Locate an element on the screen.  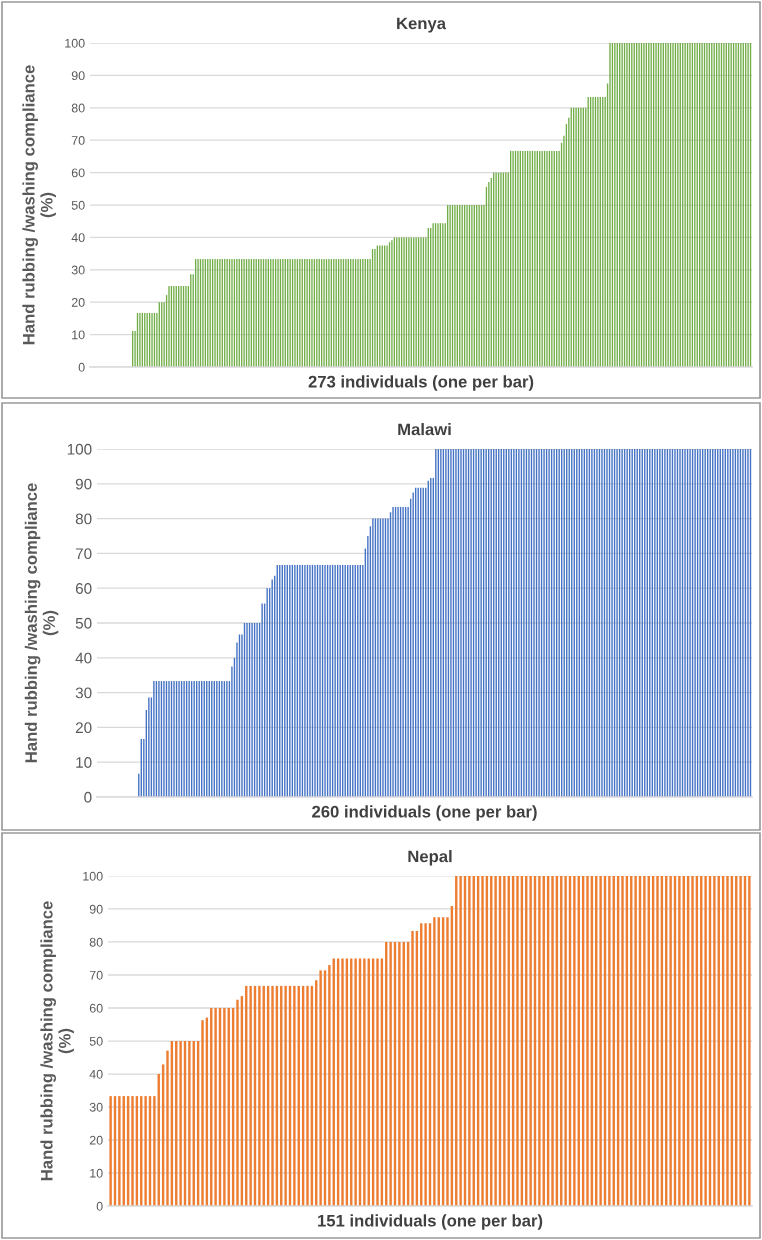
x-axis-title: 260 individuals (one per bar) is located at coordinates (424, 813).